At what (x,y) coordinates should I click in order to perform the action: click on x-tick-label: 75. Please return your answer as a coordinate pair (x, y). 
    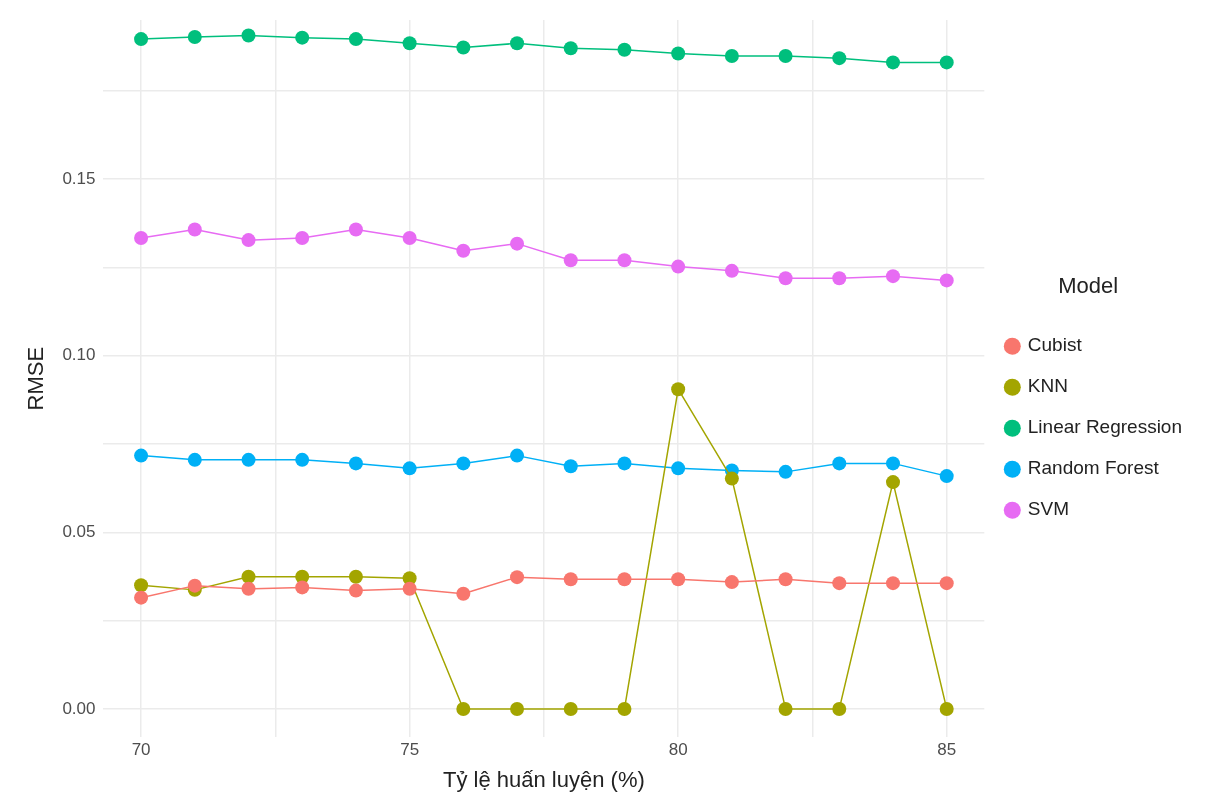
    Looking at the image, I should click on (410, 750).